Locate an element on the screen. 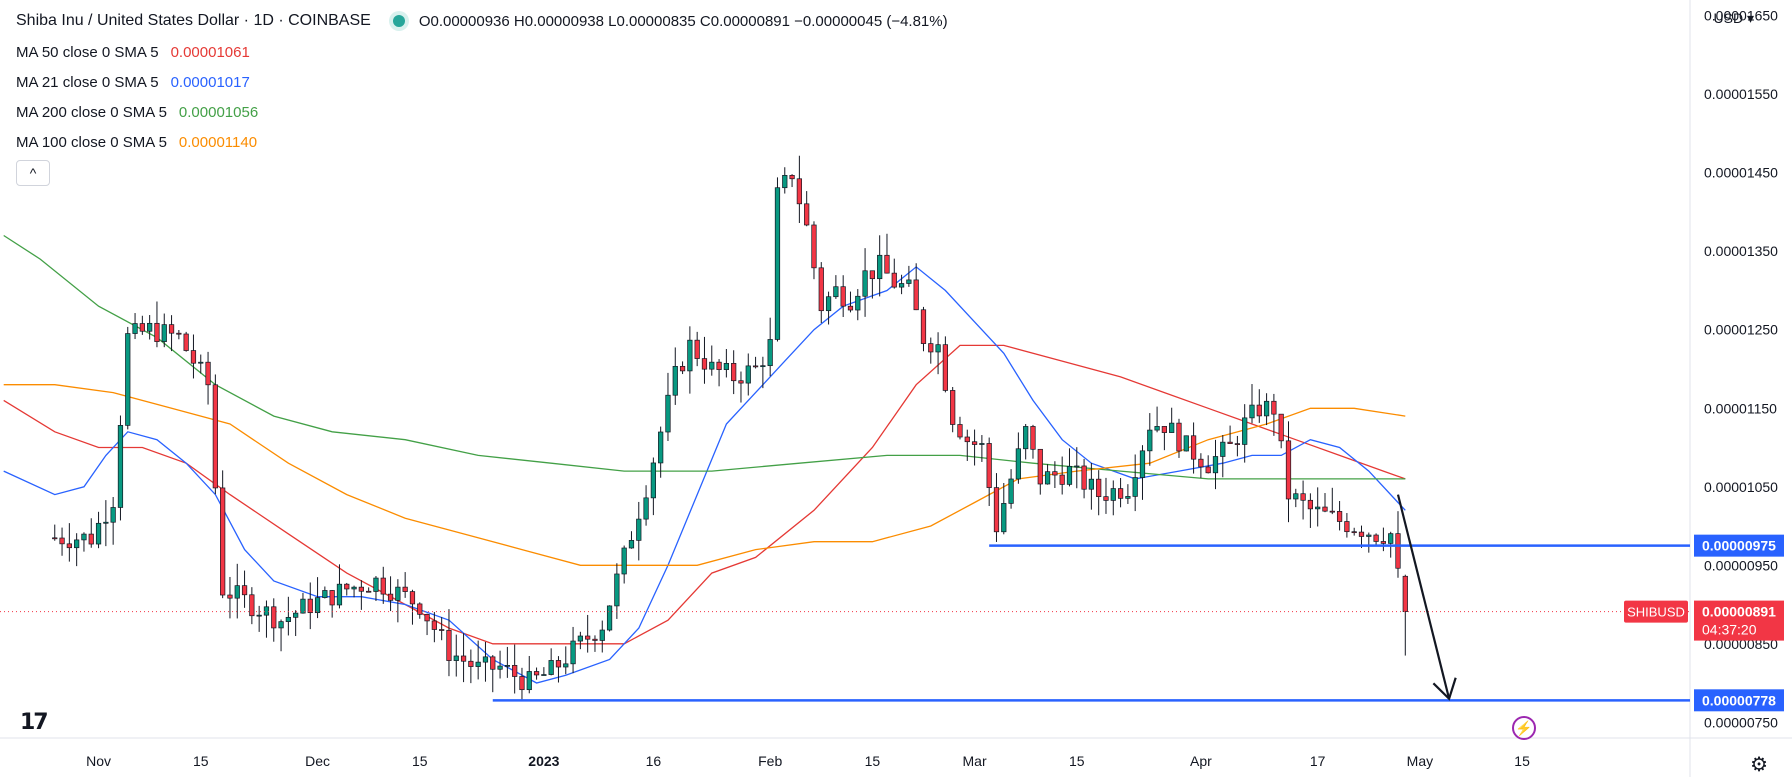 The image size is (1792, 777). lightning-icon: ⚡ is located at coordinates (1524, 728).